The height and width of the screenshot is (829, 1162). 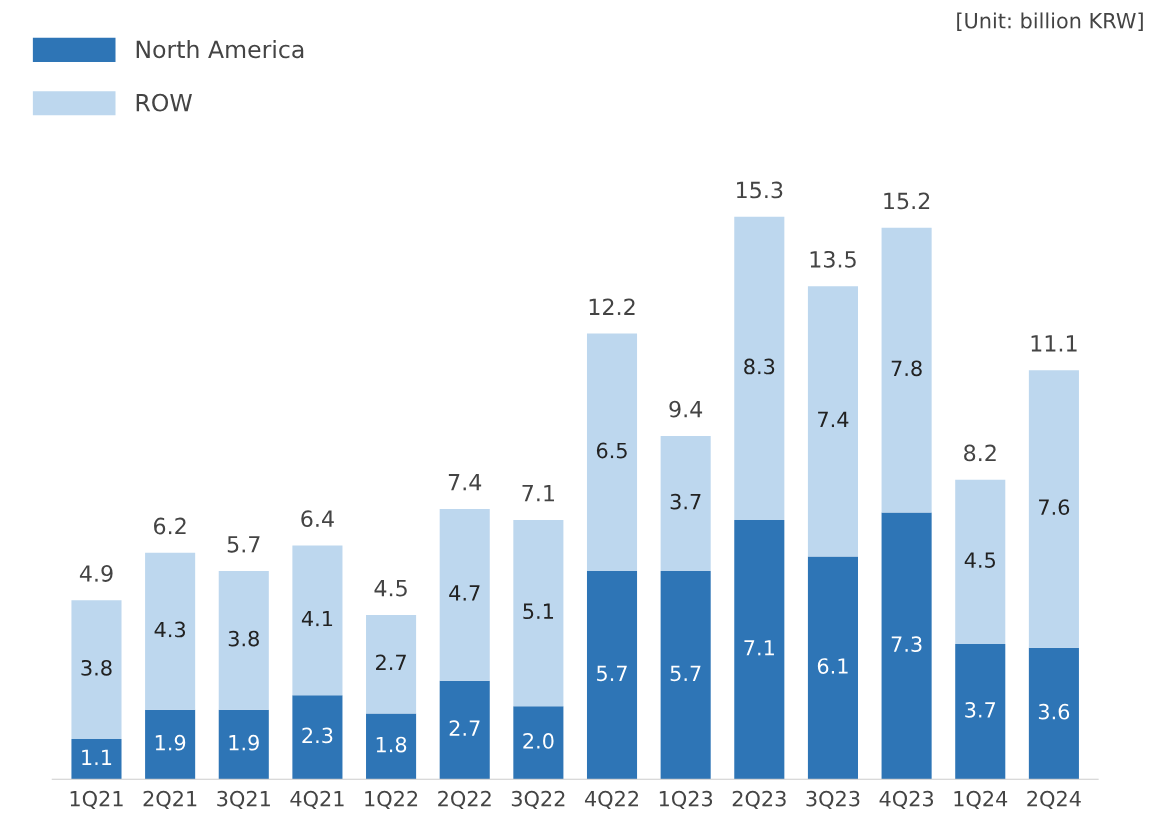 I want to click on data-label: 3.6, so click(x=1054, y=711).